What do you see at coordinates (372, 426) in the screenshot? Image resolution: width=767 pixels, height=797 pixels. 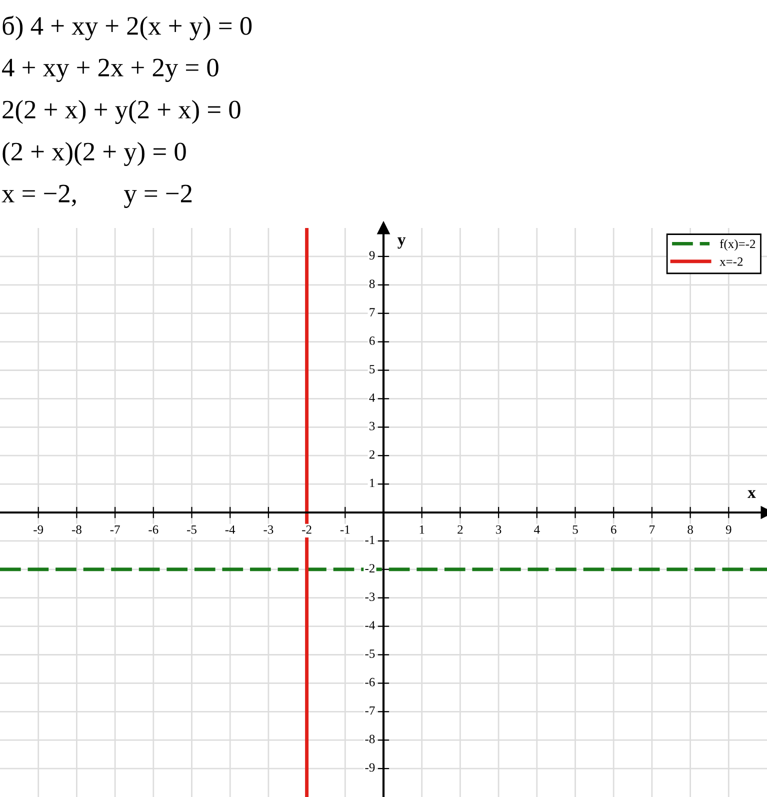 I see `y-tick-label: 3` at bounding box center [372, 426].